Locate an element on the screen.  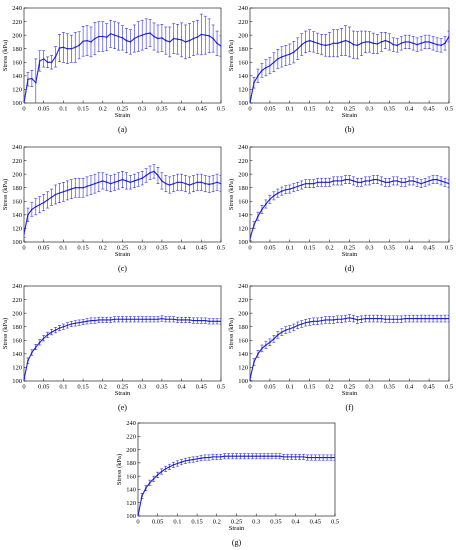
x-tick-label: 0.3 is located at coordinates (369, 387).